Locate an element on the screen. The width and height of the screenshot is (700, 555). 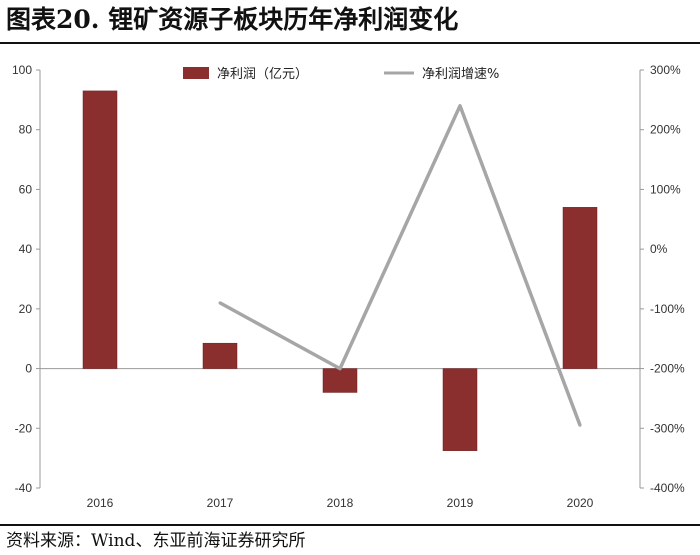
left-tick-label: 20 is located at coordinates (26, 309).